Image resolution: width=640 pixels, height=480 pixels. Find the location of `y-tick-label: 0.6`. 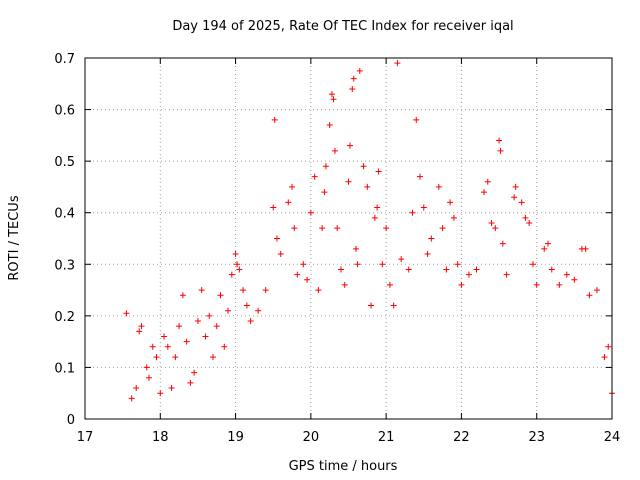

y-tick-label: 0.6 is located at coordinates (64, 111).